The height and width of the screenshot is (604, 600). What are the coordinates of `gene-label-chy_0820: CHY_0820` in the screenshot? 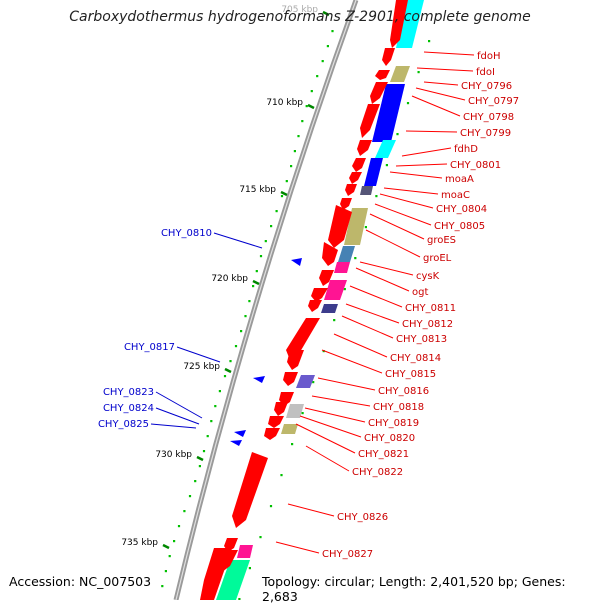 It's located at (389, 438).